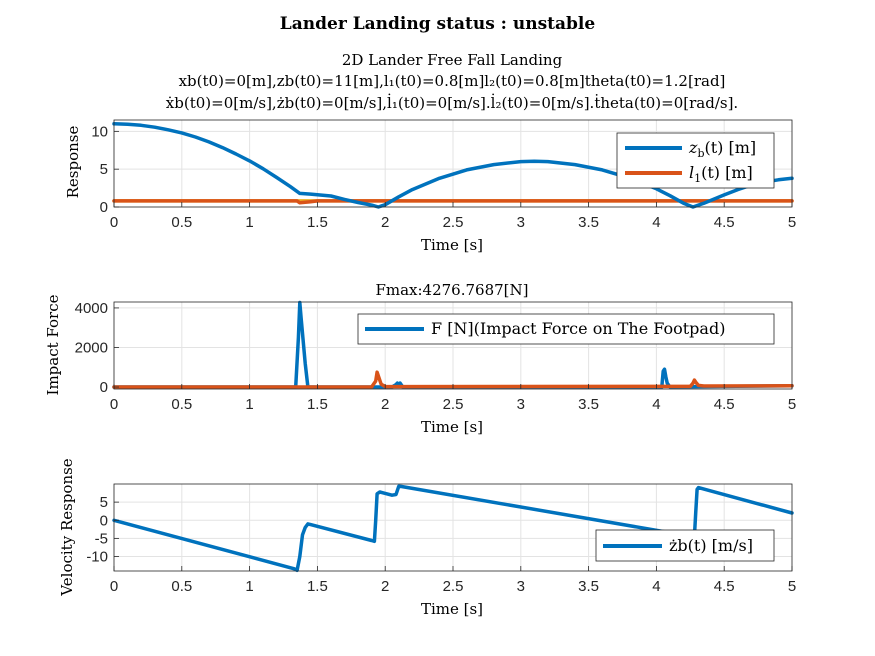 The width and height of the screenshot is (875, 656). I want to click on ytick-label: 2000, so click(91, 347).